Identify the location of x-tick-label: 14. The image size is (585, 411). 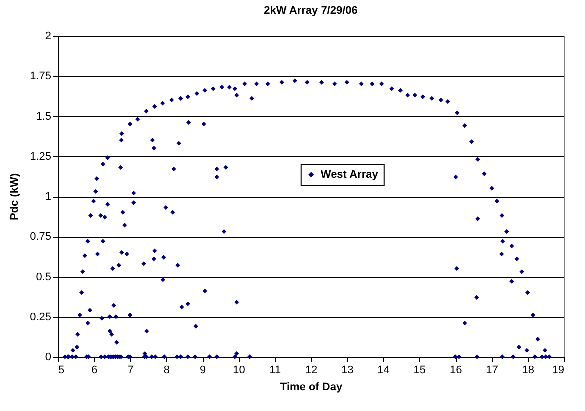
(384, 370).